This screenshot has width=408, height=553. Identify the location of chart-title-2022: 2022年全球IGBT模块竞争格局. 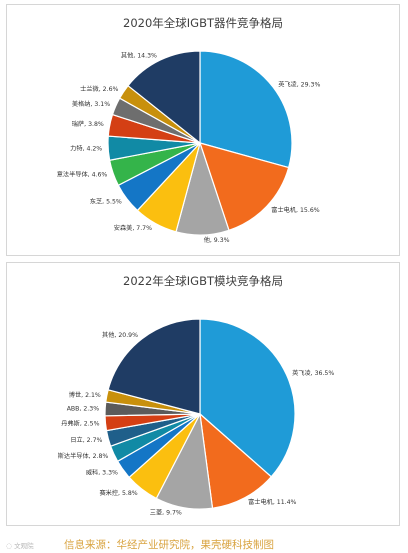
(203, 281).